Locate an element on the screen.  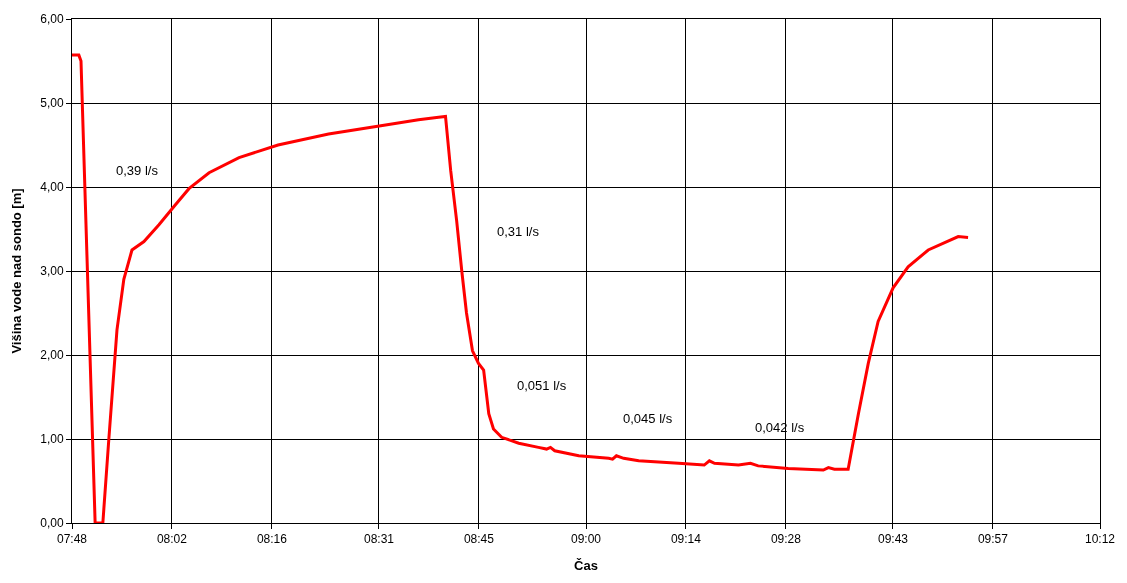
x-tick-label: 09:00 is located at coordinates (586, 539).